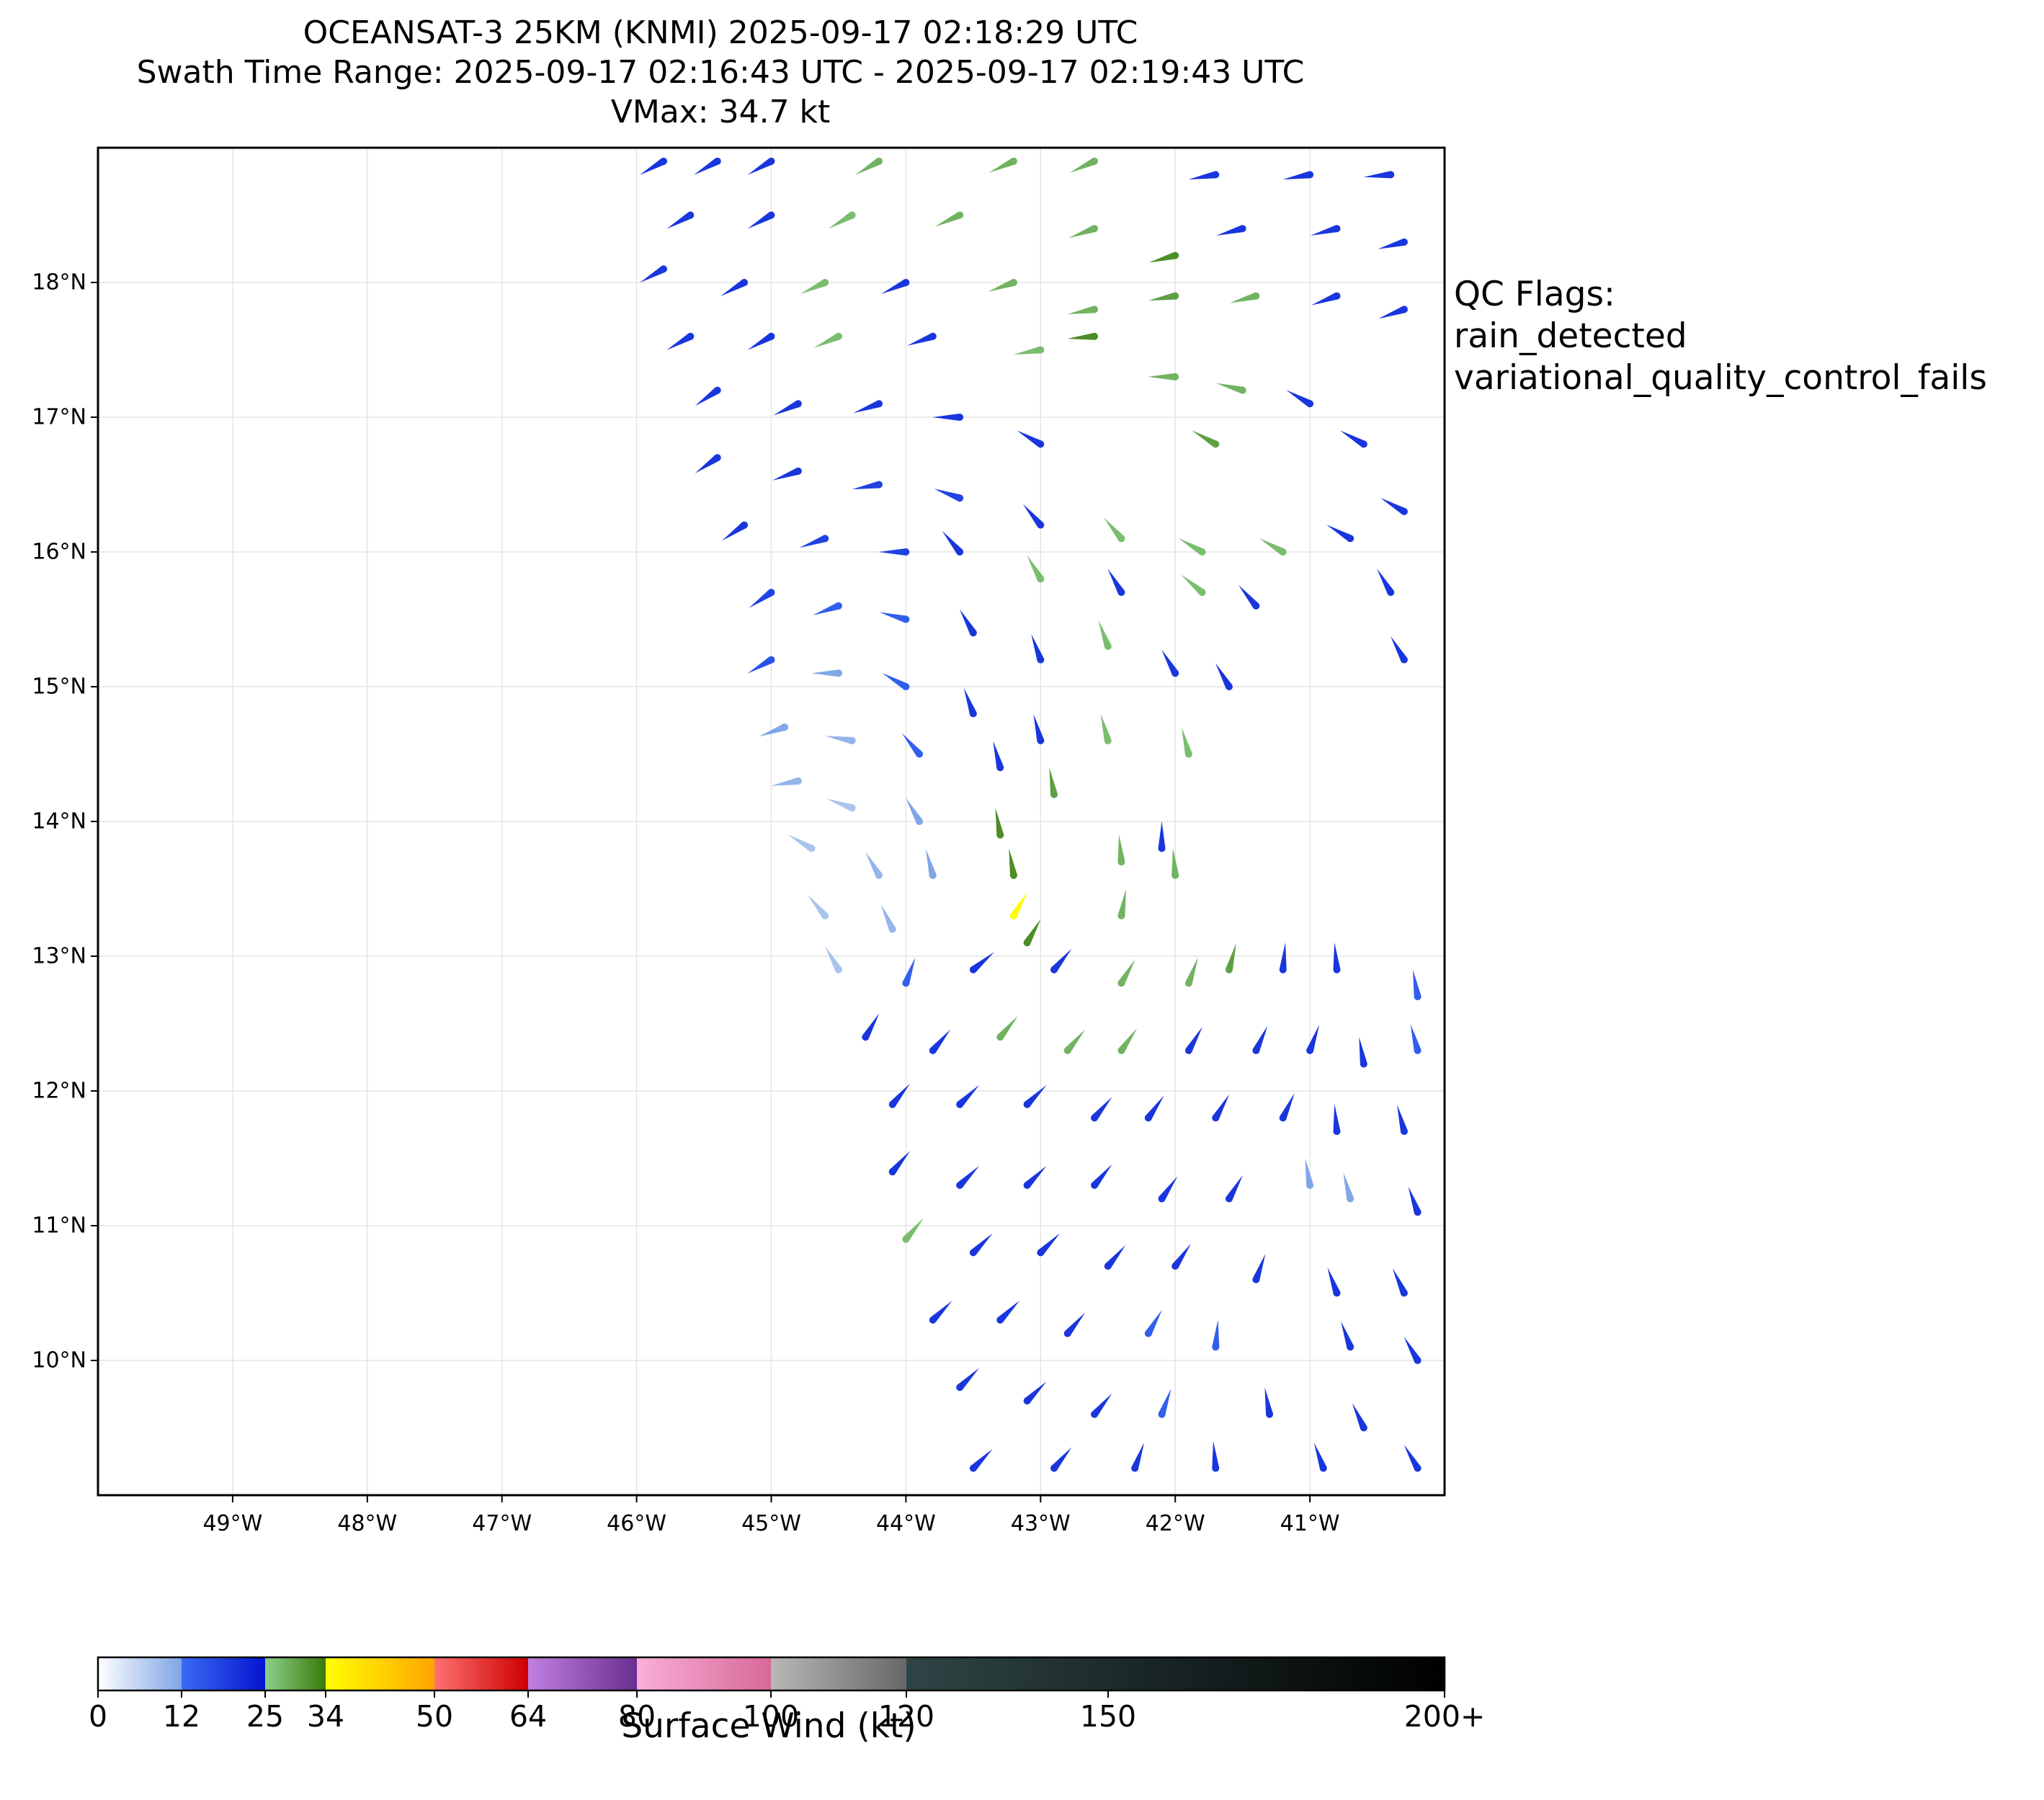 This screenshot has height=1800, width=2044. What do you see at coordinates (367, 1523) in the screenshot?
I see `lon-tick-label: 48°W` at bounding box center [367, 1523].